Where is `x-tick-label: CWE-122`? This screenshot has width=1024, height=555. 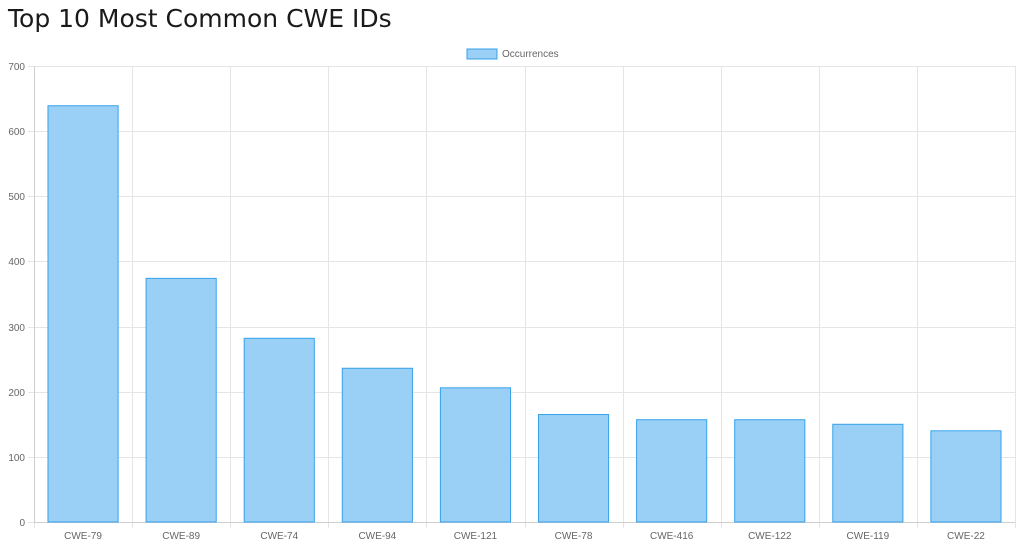
x-tick-label: CWE-122 is located at coordinates (770, 536).